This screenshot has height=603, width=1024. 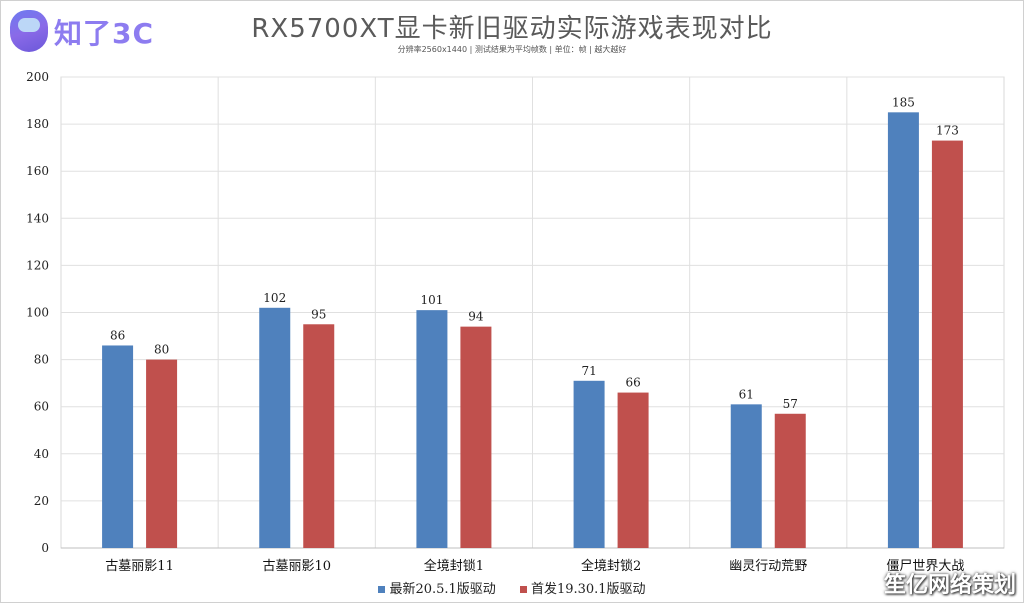 I want to click on x-tick-label: 僵尸世界大战, so click(x=925, y=566).